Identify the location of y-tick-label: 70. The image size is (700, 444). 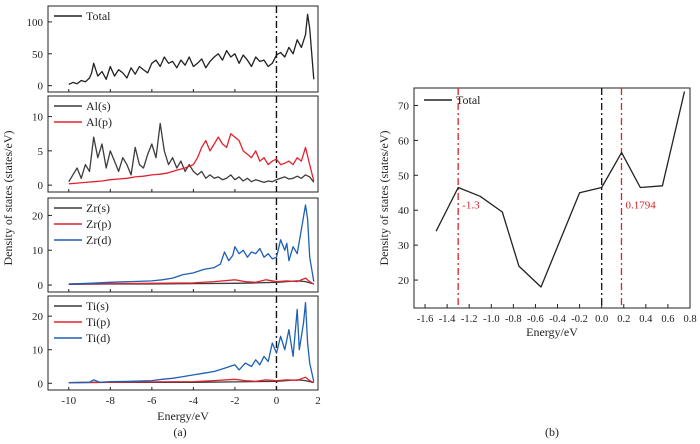
(404, 106).